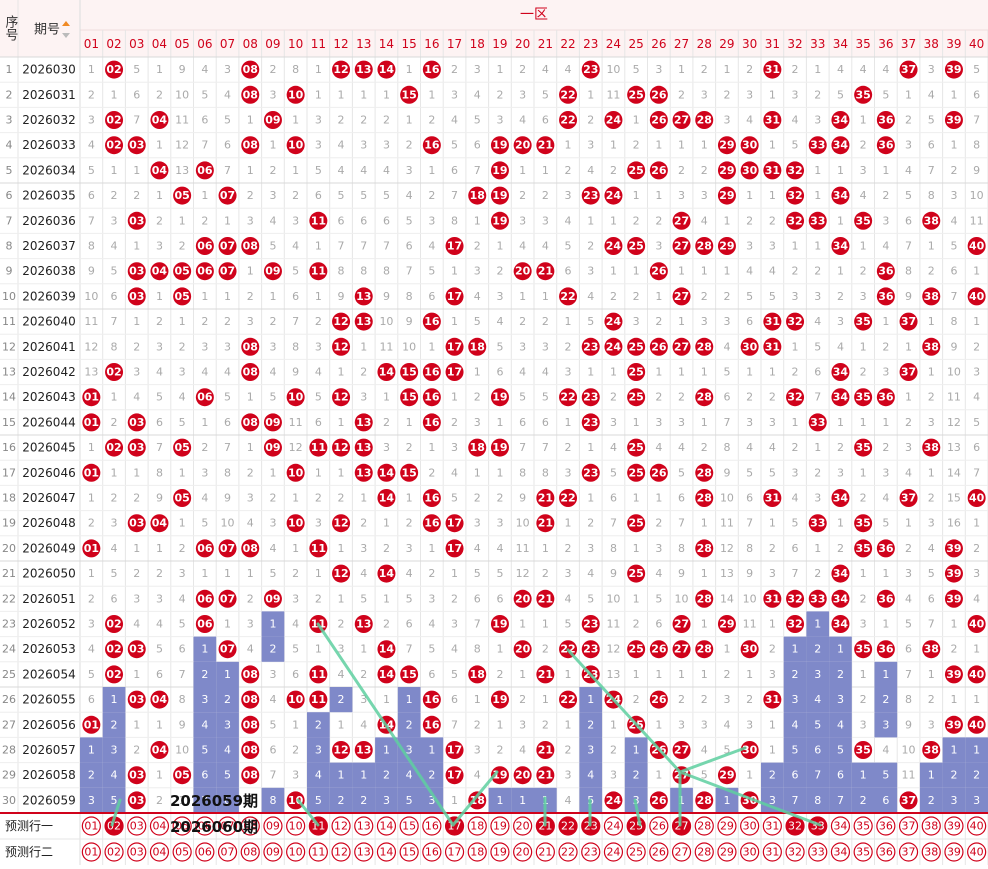 The image size is (988, 869). What do you see at coordinates (47, 30) in the screenshot?
I see `period-header: 期号` at bounding box center [47, 30].